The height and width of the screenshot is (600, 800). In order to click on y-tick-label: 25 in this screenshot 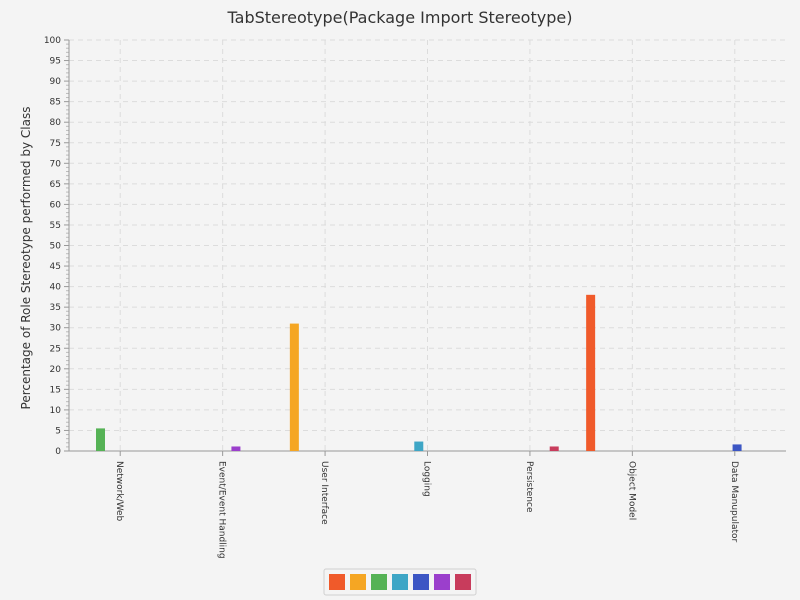, I will do `click(55, 349)`.